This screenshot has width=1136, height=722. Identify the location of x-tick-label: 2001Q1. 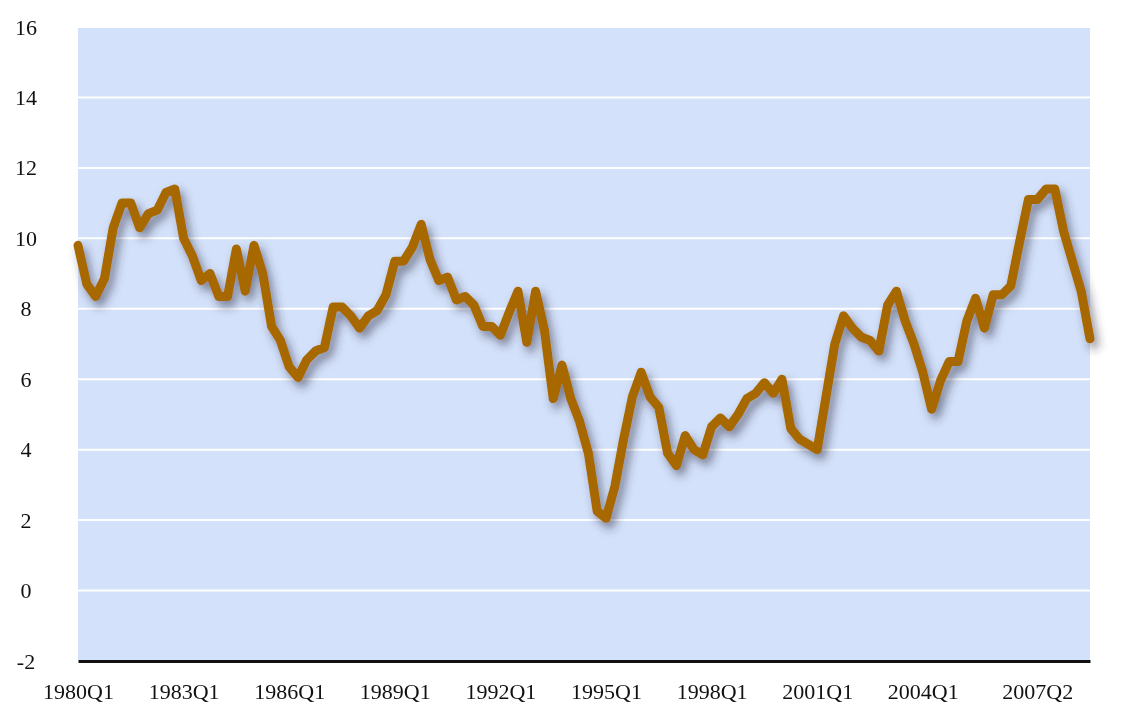
(818, 692).